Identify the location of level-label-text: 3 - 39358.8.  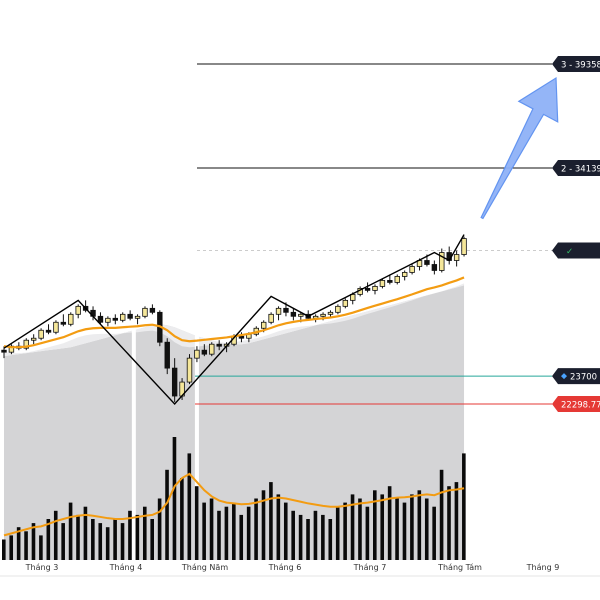
(580, 66).